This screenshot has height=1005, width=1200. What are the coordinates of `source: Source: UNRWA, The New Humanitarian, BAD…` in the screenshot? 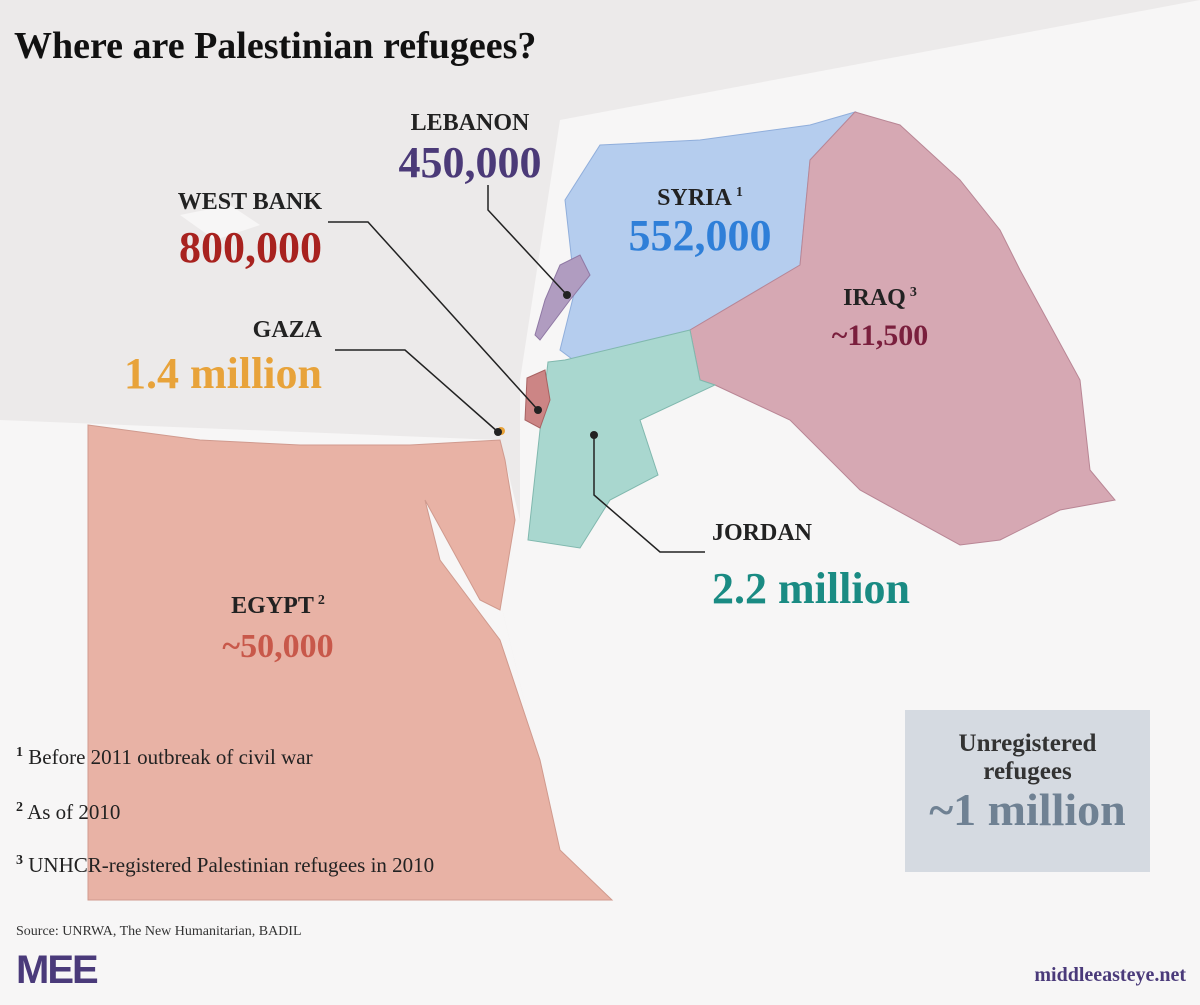 It's located at (159, 931).